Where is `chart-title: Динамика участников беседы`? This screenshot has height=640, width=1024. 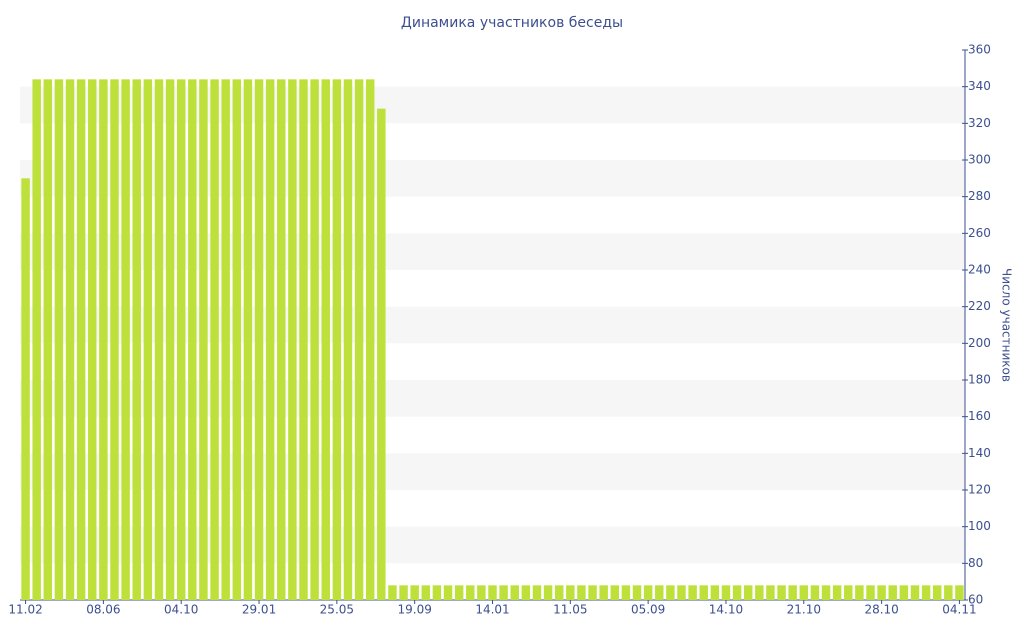
chart-title: Динамика участников беседы is located at coordinates (512, 23).